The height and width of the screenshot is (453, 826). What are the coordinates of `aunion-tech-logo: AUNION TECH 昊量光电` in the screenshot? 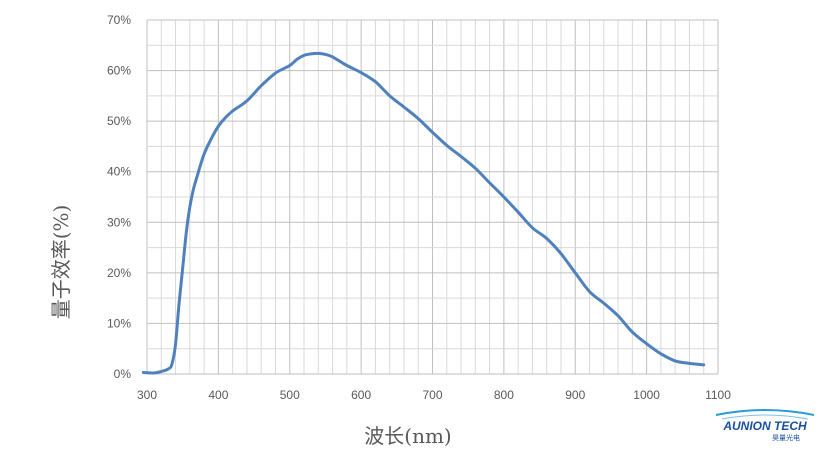 It's located at (765, 425).